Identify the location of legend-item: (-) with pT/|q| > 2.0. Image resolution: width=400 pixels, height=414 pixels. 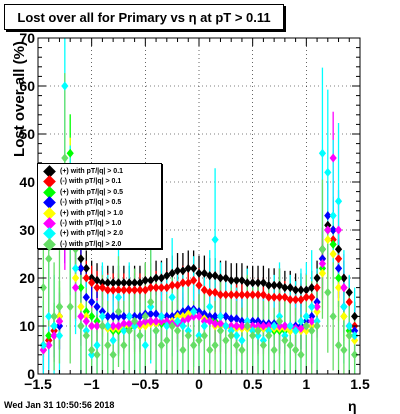
(99, 244).